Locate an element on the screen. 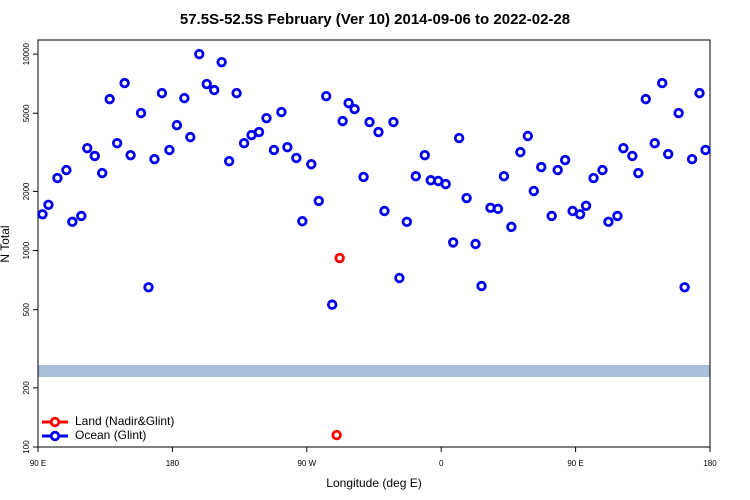 Image resolution: width=750 pixels, height=500 pixels. y-axis-label: N Total is located at coordinates (6, 243).